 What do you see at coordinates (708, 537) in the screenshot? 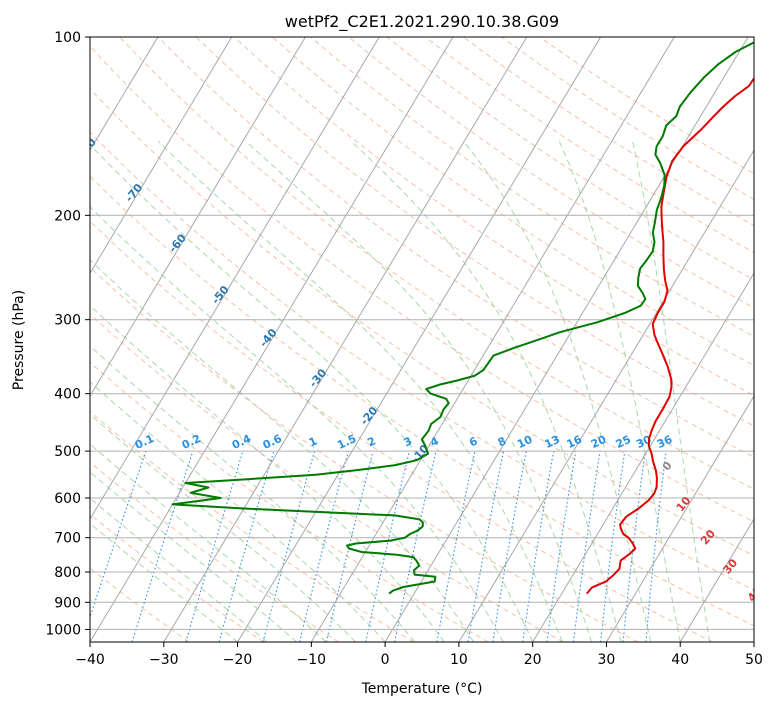
I see `moist-adiabat-label: 20` at bounding box center [708, 537].